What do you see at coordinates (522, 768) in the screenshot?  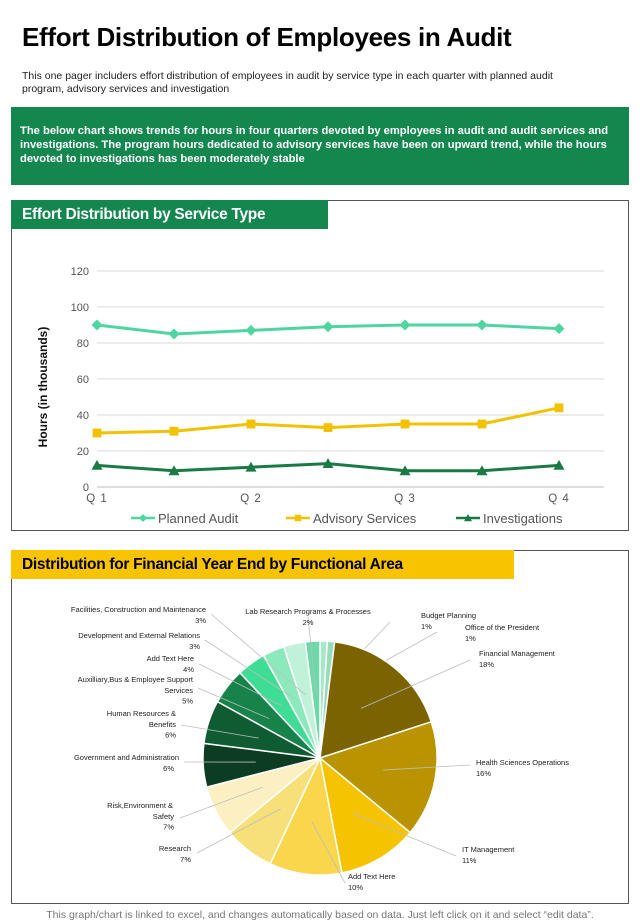 I see `pie-label: Health Sciences Operations 16%` at bounding box center [522, 768].